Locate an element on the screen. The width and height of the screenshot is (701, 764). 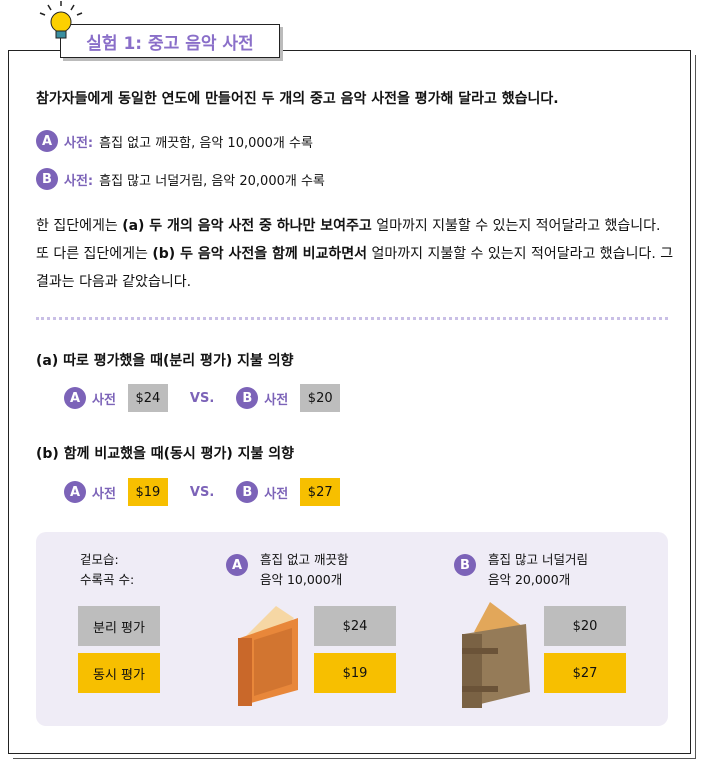
section-b-row: A 사전 $19 VS. B 사전 $27 is located at coordinates (202, 492).